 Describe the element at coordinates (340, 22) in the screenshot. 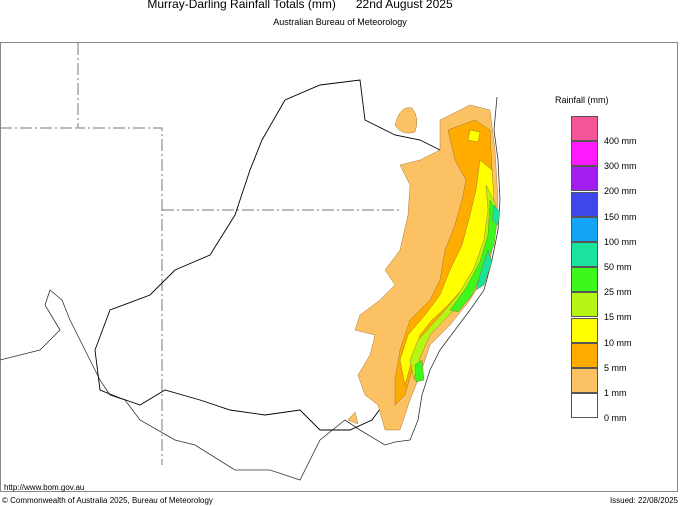

I see `map-subtitle: Australian Bureau of Meteorology` at that location.